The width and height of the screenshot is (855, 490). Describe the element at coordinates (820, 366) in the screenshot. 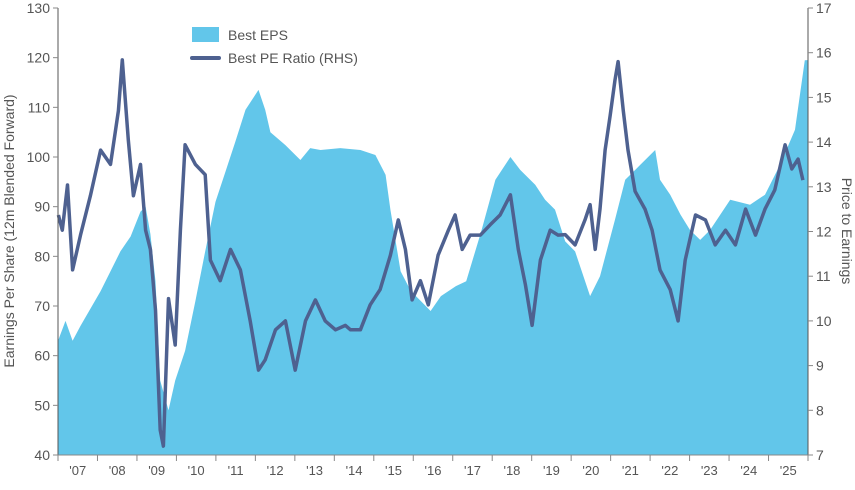

I see `y-tick-label-right: 9` at that location.